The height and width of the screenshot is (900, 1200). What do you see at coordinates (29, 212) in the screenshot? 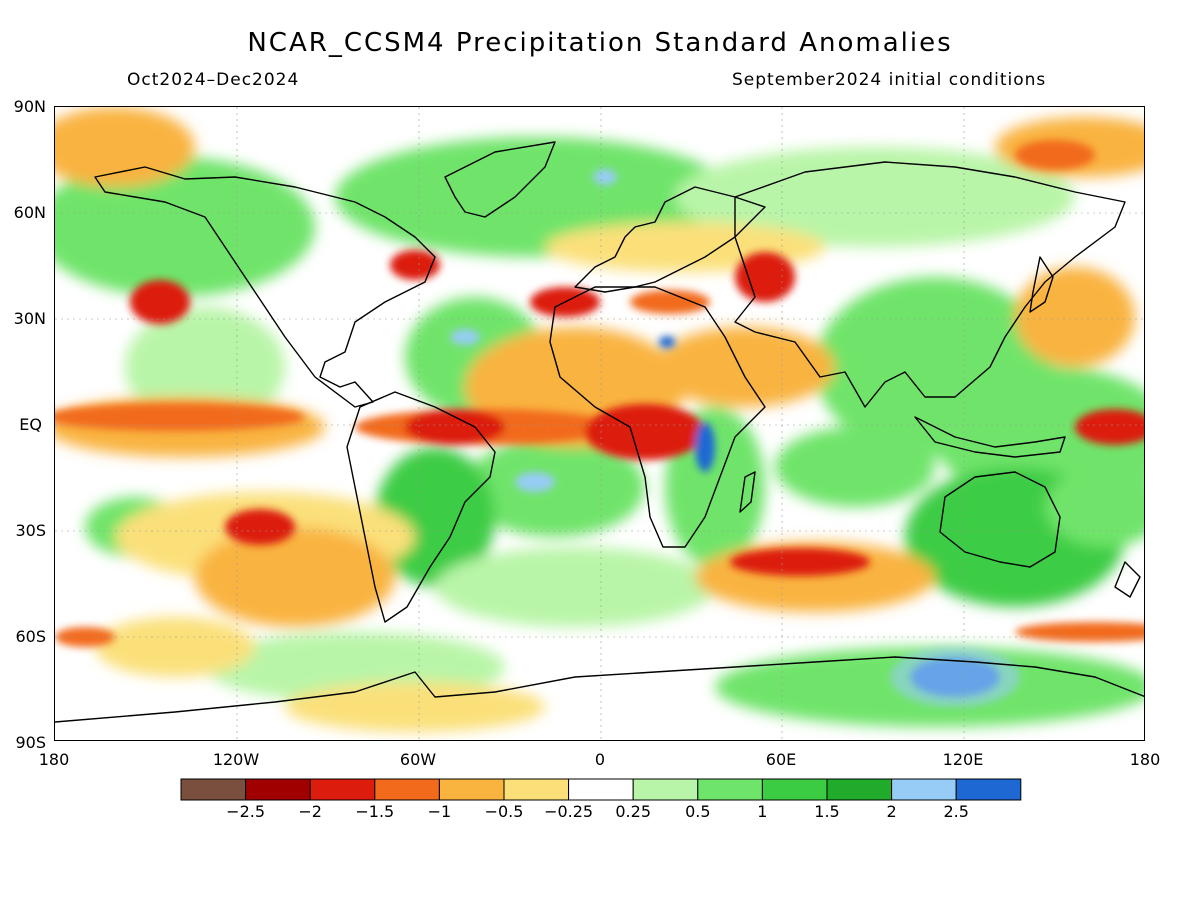
I see `lat-label-60n: 60N` at bounding box center [29, 212].